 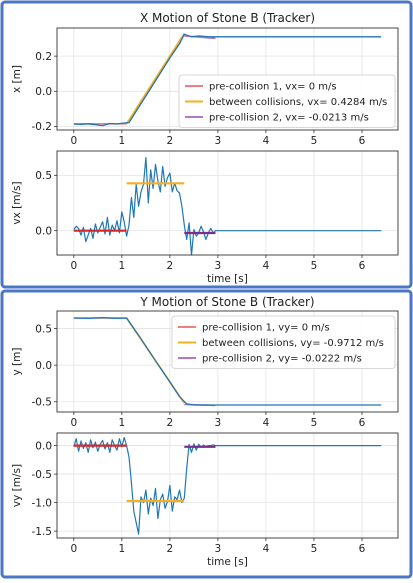 I want to click on y-tick-label: -1.0, so click(x=42, y=503).